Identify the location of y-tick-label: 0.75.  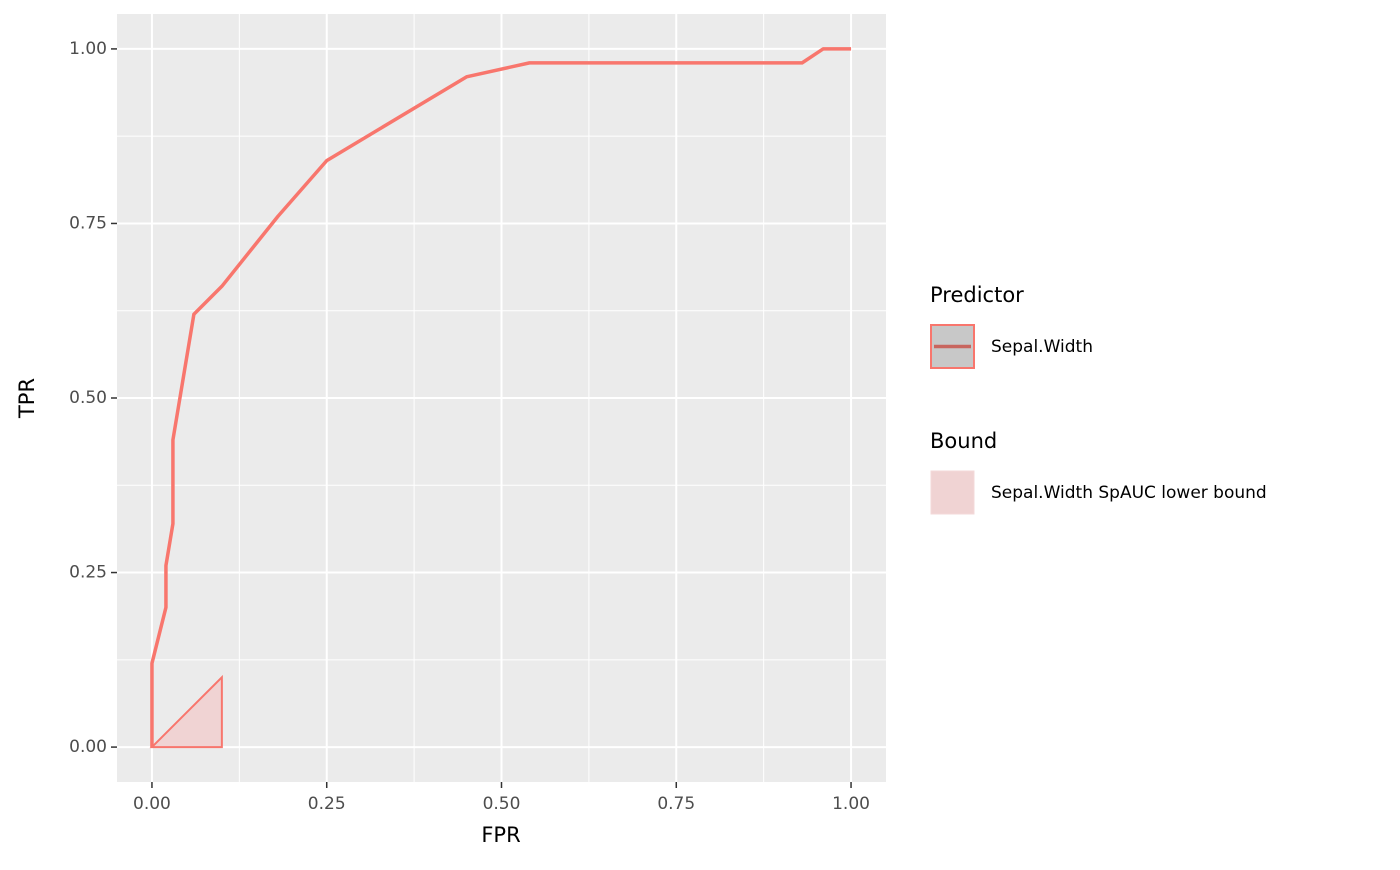
(88, 223).